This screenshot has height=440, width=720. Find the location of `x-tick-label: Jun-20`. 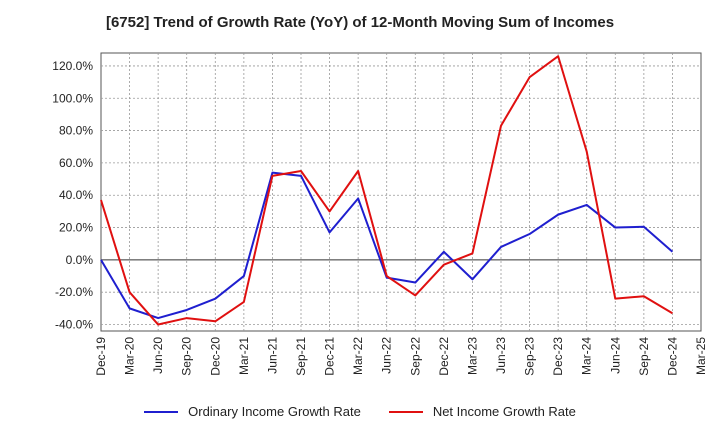

x-tick-label: Jun-20 is located at coordinates (158, 355).